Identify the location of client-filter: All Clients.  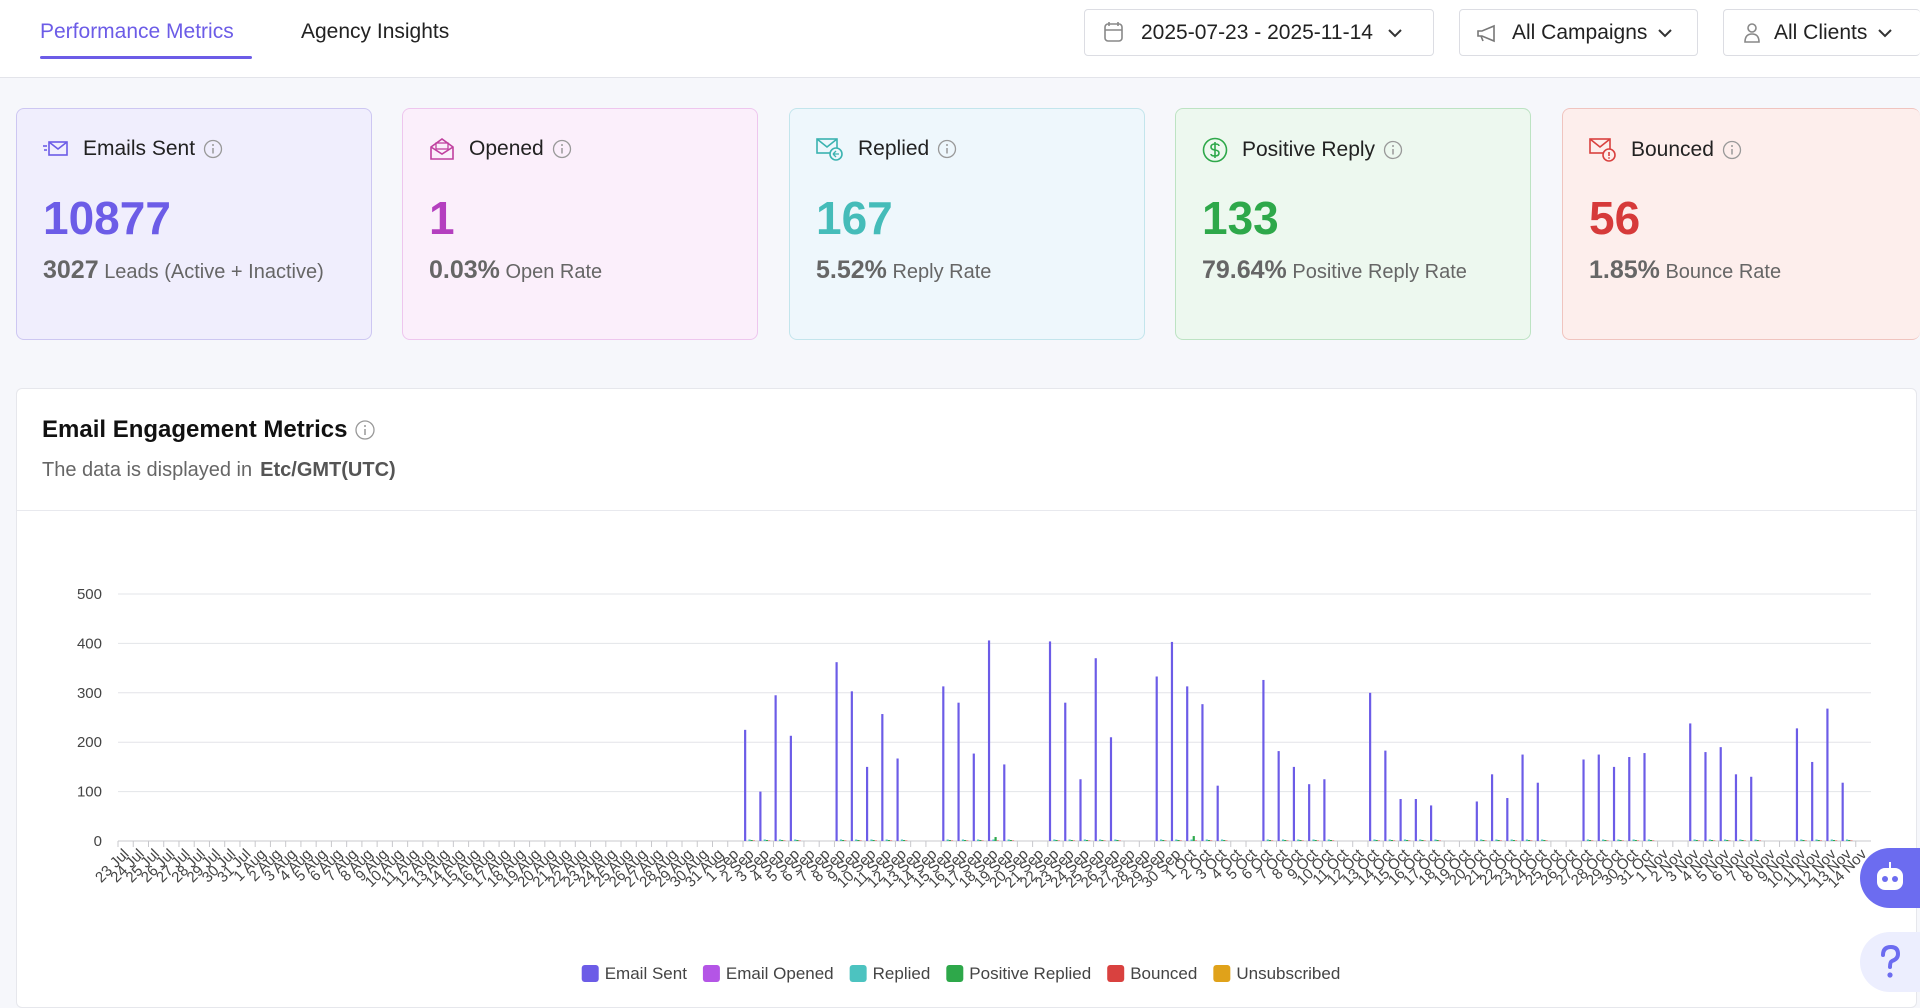
(1821, 32).